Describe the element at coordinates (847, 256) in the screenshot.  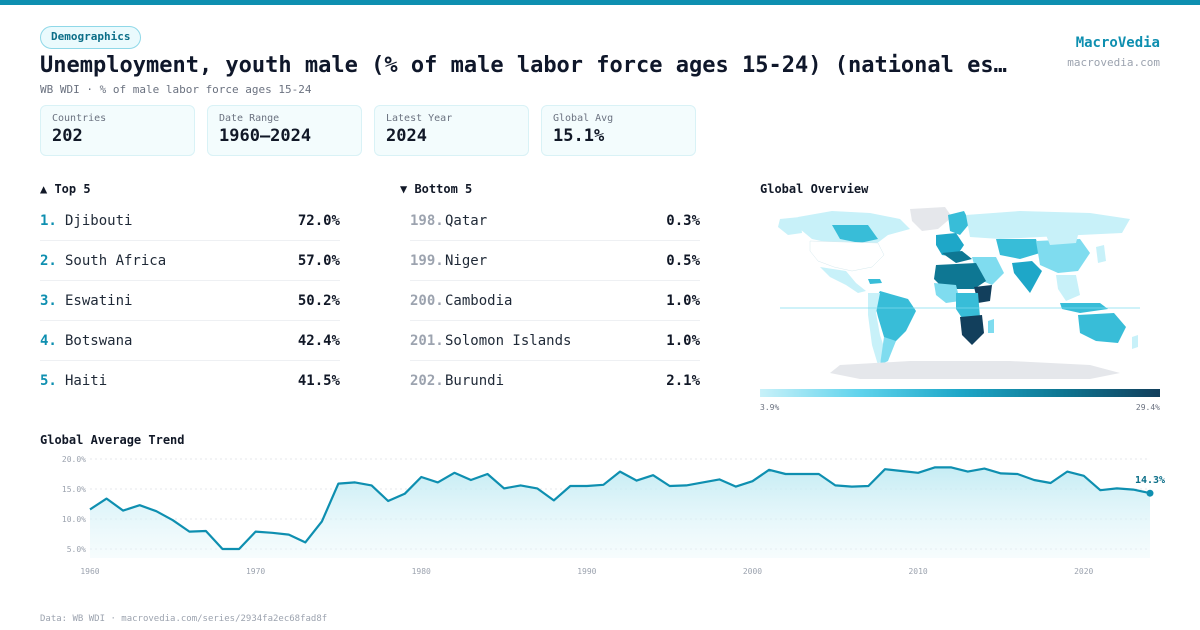
I see `map-region-usa` at that location.